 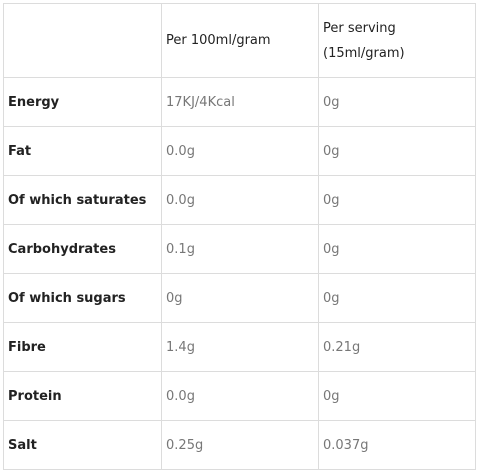 I want to click on table-row: Of which saturates 0.0g 0g, so click(x=239, y=200).